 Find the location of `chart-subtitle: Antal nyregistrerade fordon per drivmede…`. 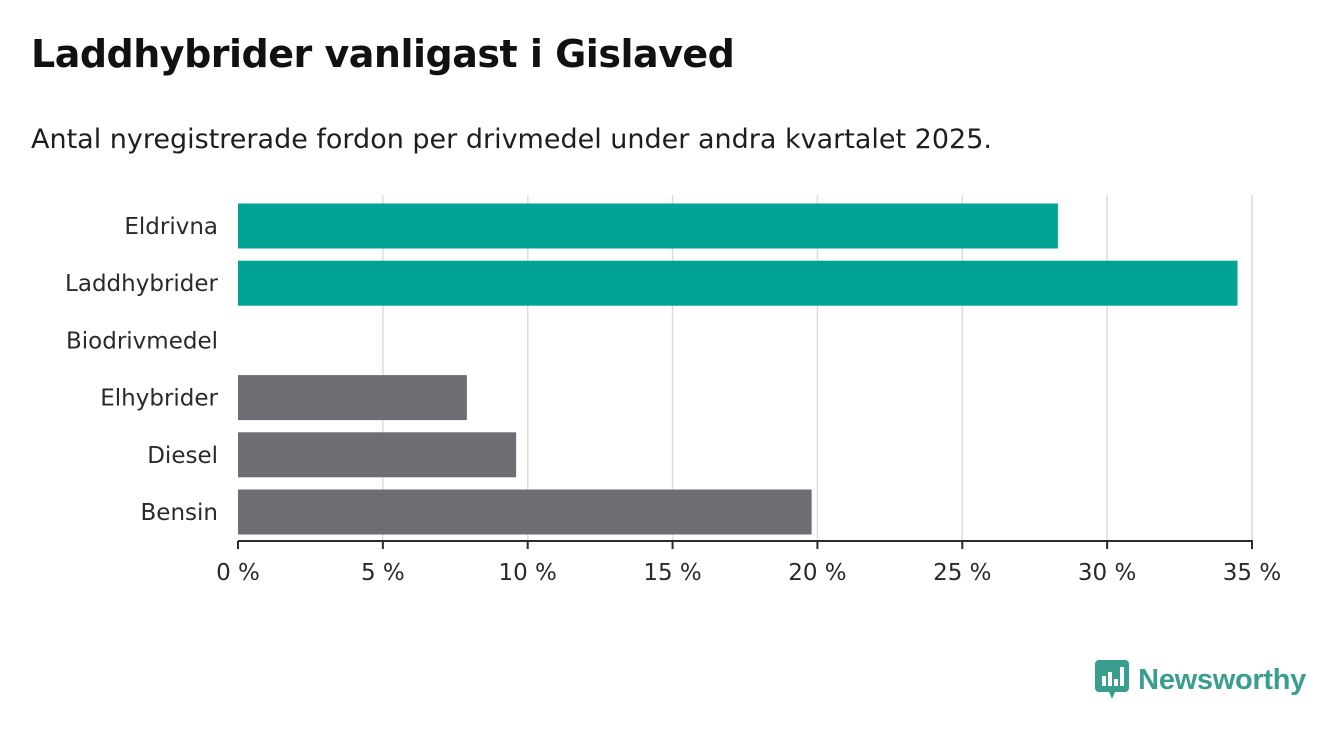

chart-subtitle: Antal nyregistrerade fordon per drivmede… is located at coordinates (511, 139).